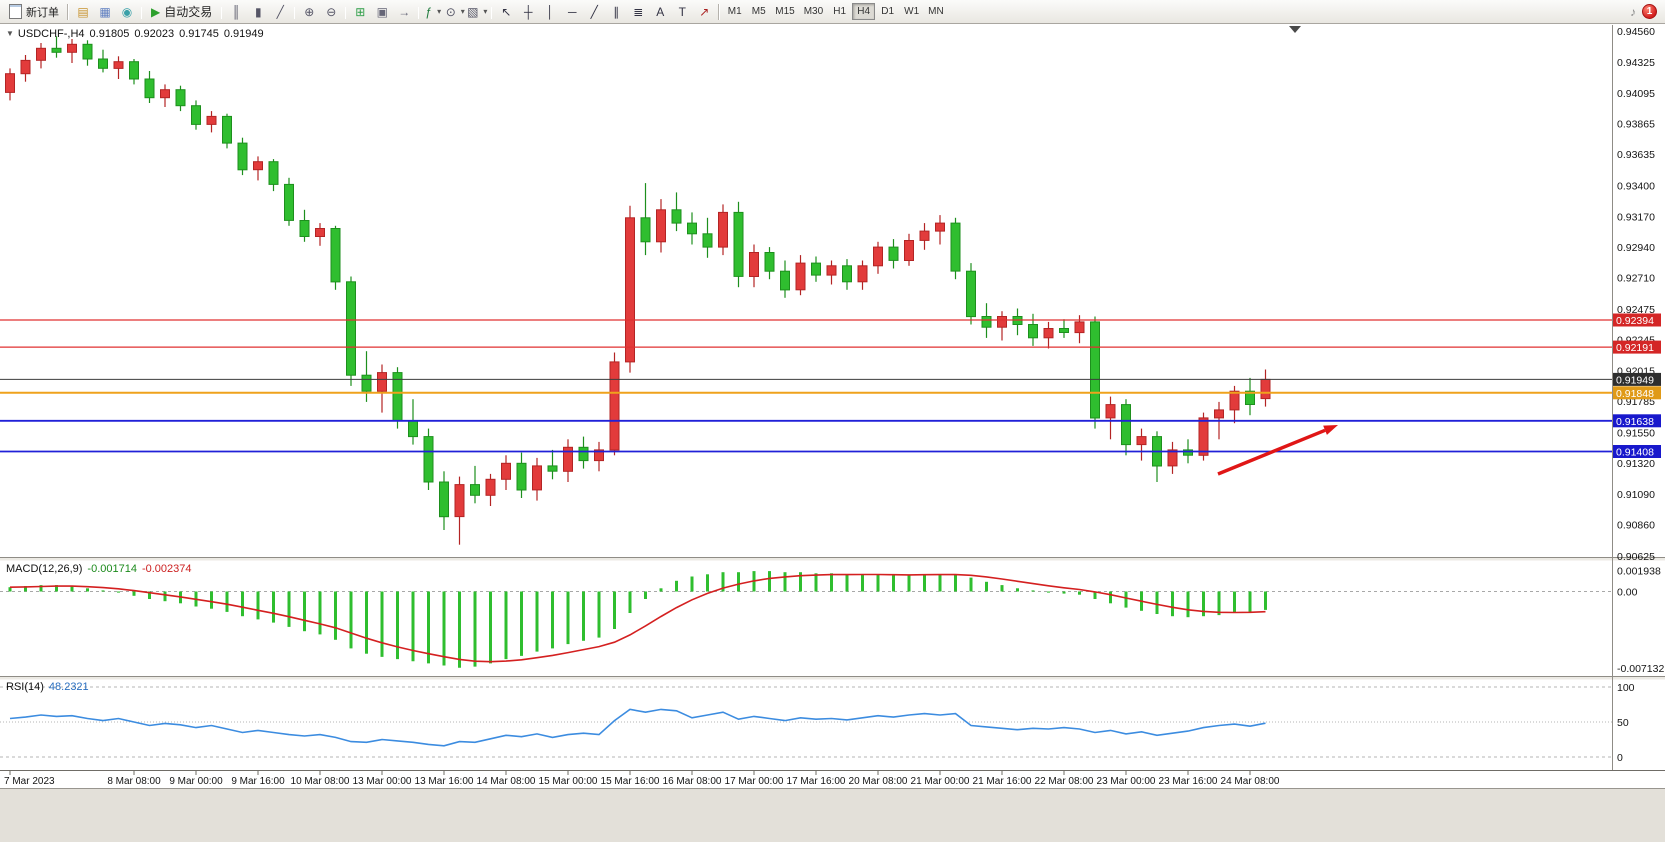 This screenshot has height=842, width=1665. I want to click on timeframe-mn: MN, so click(936, 11).